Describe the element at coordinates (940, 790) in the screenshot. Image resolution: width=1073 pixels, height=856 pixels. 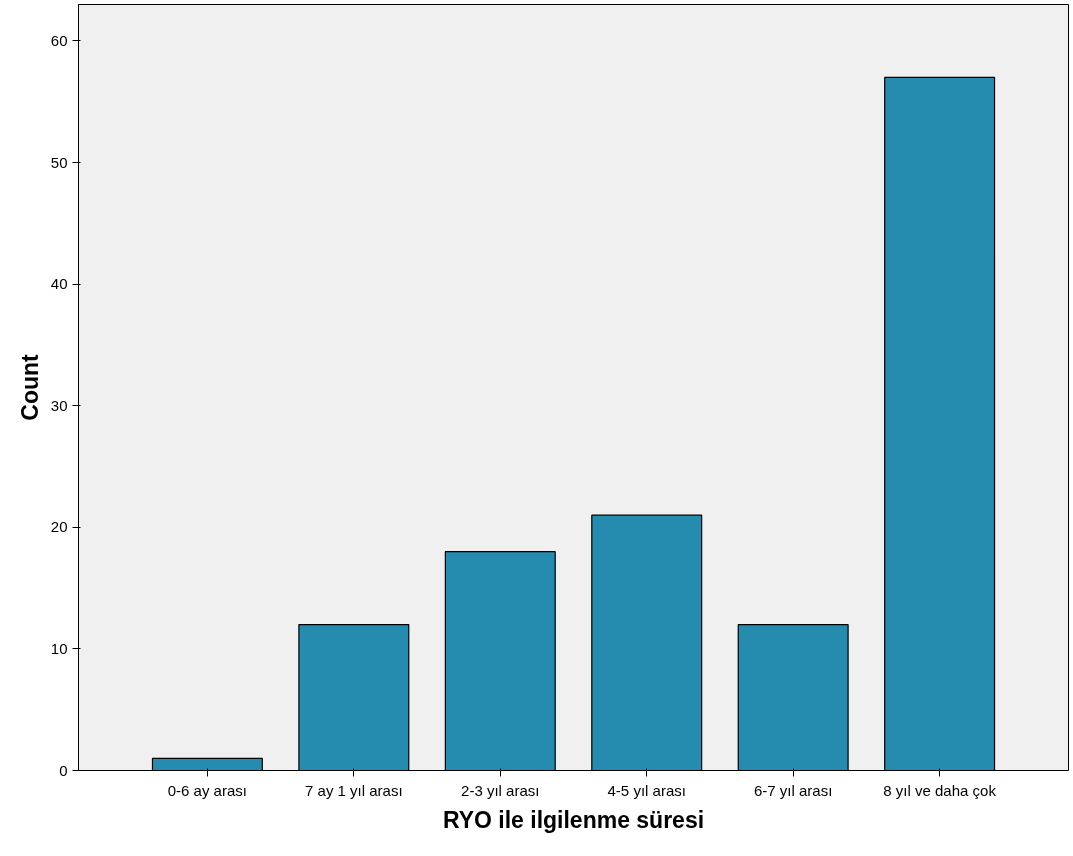
I see `x-tick-label: 8 yıl ve daha çok` at that location.